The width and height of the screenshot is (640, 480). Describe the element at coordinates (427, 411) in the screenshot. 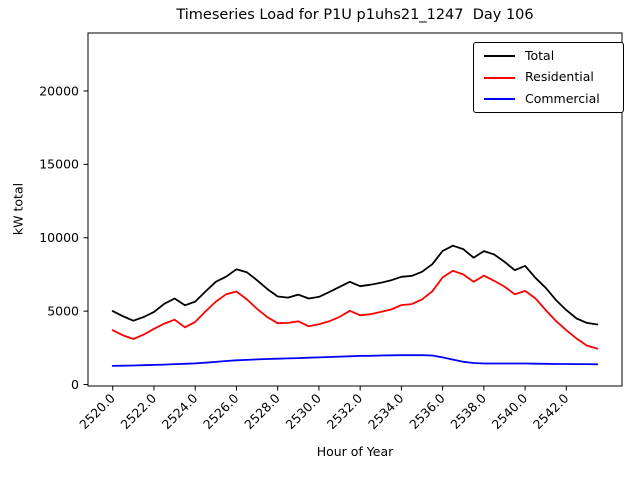

I see `x-tick-label: 2536.0` at that location.